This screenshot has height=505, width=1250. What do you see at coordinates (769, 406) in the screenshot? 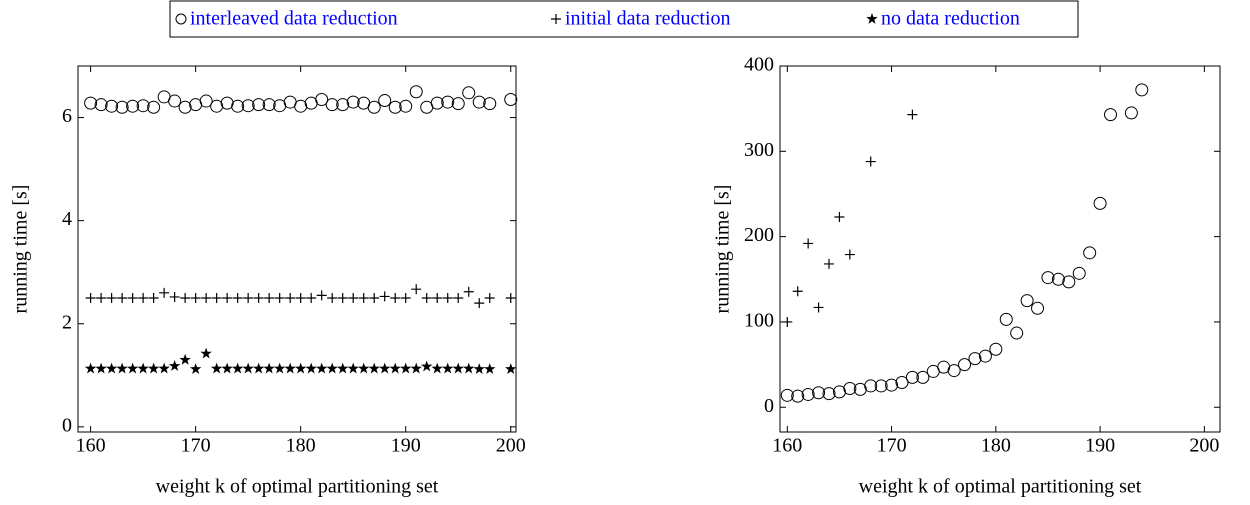
I see `y-tick-label: 0` at bounding box center [769, 406].